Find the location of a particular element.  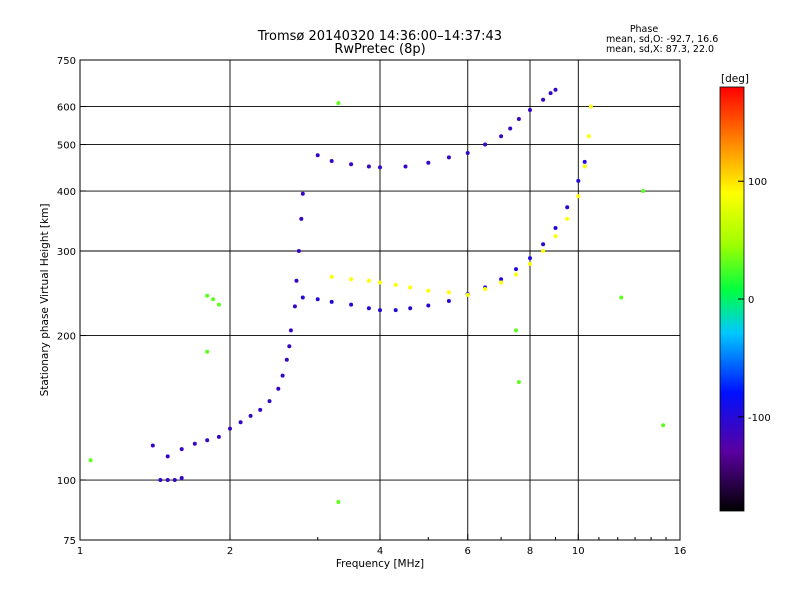

phase-mean-x: mean, sd,X: 87.3, 22.0 is located at coordinates (660, 49).